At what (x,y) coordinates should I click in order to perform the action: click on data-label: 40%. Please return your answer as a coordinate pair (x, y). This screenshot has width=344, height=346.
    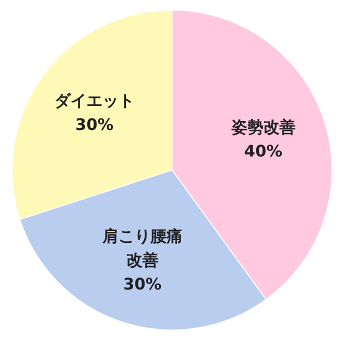
    Looking at the image, I should click on (263, 151).